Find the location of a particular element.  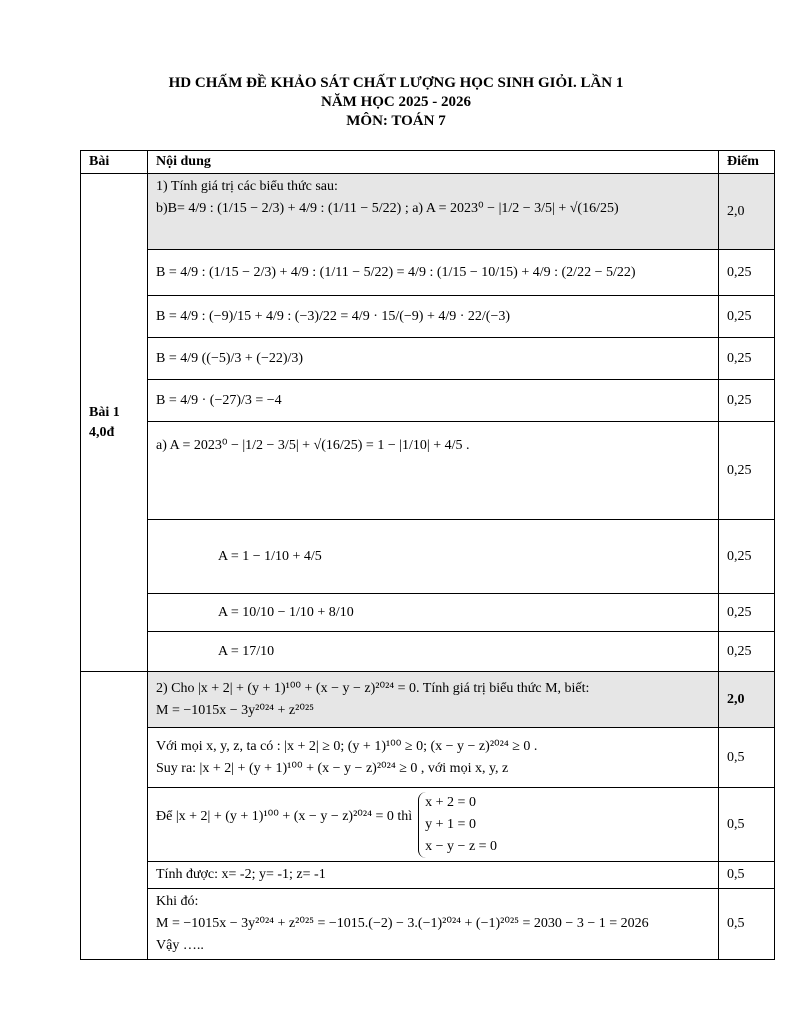

content-cell: B = 4/9 ((−5)/3 + (−22)/3) is located at coordinates (433, 358).